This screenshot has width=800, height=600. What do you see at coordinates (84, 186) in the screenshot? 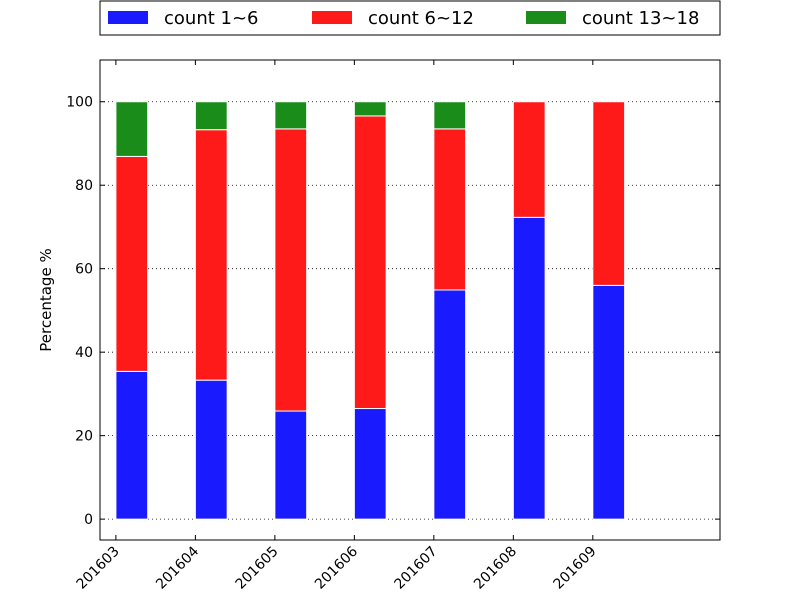
I see `y-tick-label: 80` at bounding box center [84, 186].